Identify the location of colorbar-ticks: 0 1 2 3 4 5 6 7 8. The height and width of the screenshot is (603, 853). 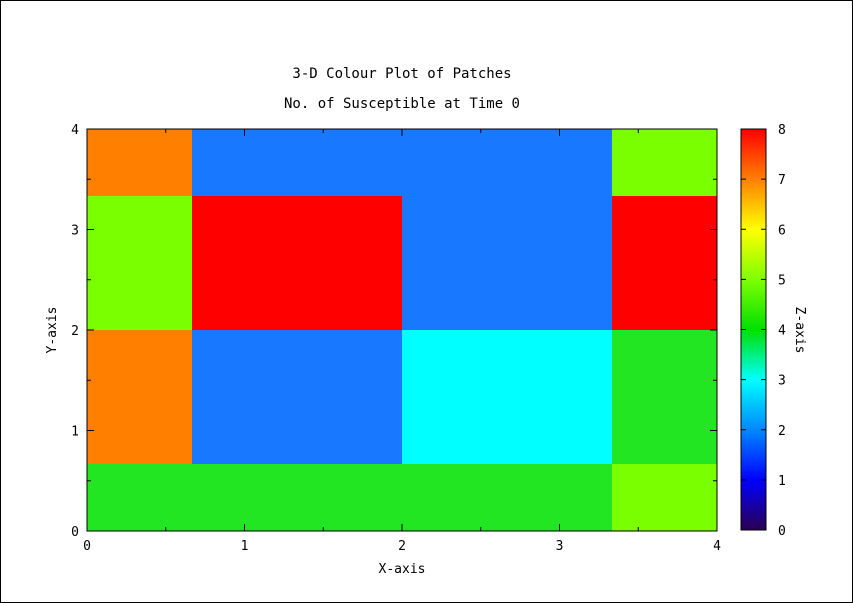
(763, 331).